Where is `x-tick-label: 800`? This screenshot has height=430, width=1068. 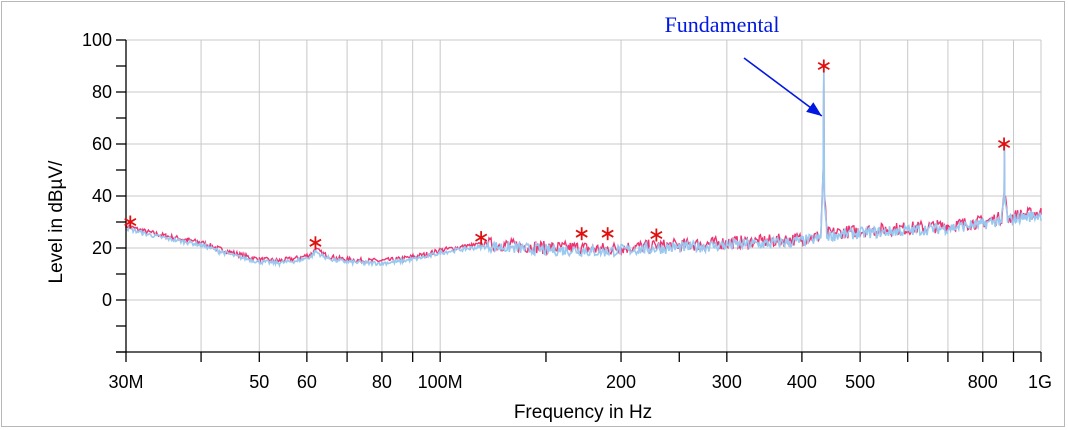 x-tick-label: 800 is located at coordinates (983, 382).